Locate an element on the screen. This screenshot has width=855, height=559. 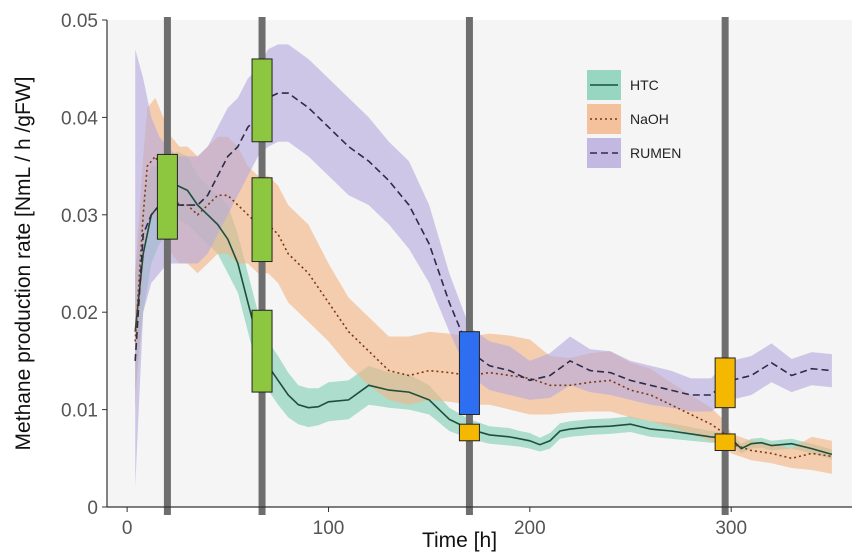
y-tick-label: 0.01 is located at coordinates (79, 411).